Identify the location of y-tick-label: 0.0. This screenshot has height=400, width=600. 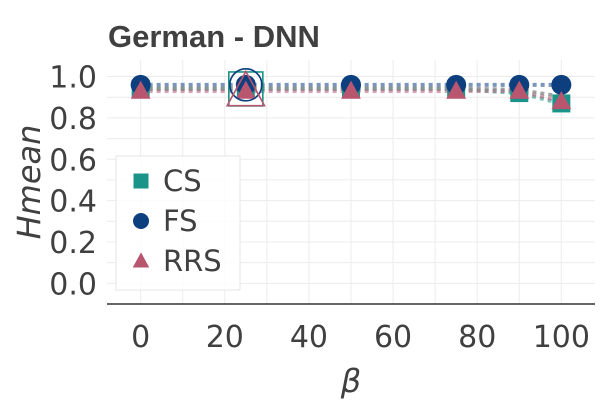
(73, 284).